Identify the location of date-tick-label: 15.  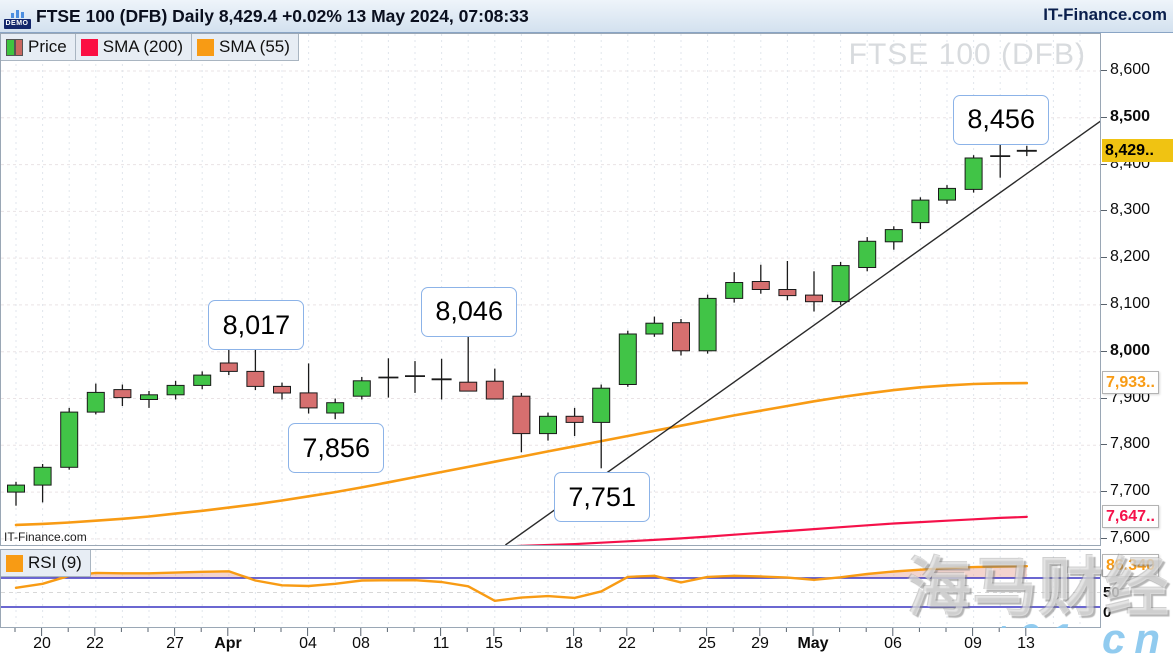
(494, 643).